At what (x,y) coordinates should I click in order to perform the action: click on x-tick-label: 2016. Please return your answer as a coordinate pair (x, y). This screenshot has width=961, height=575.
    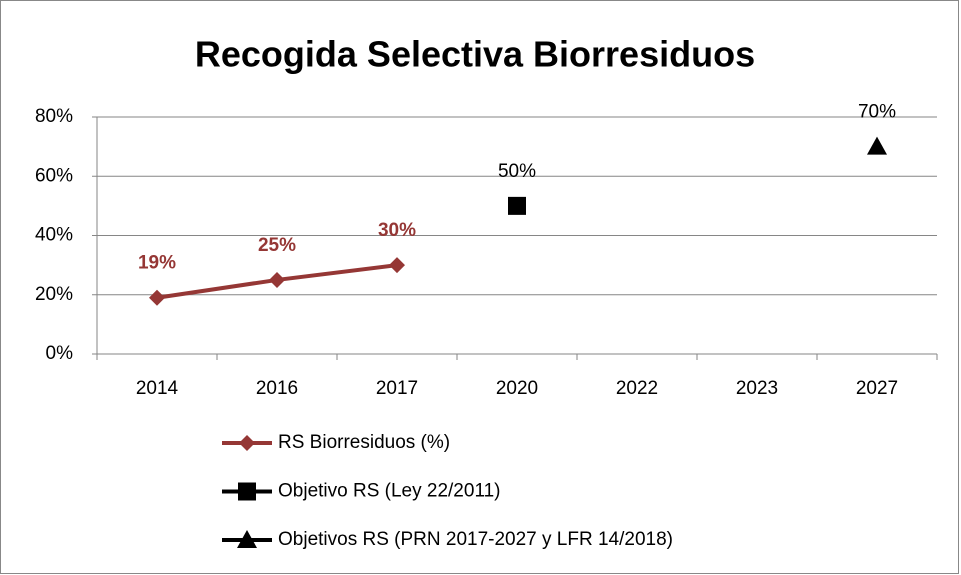
    Looking at the image, I should click on (277, 388).